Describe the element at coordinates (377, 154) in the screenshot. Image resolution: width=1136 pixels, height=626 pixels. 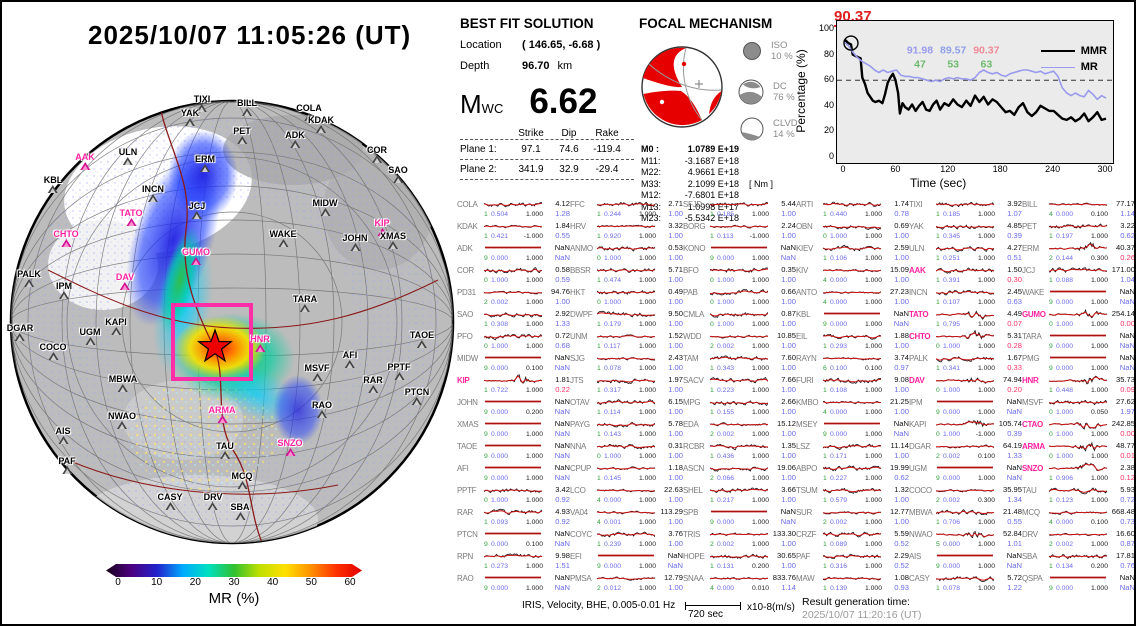
I see `map-station-COR: COR` at that location.